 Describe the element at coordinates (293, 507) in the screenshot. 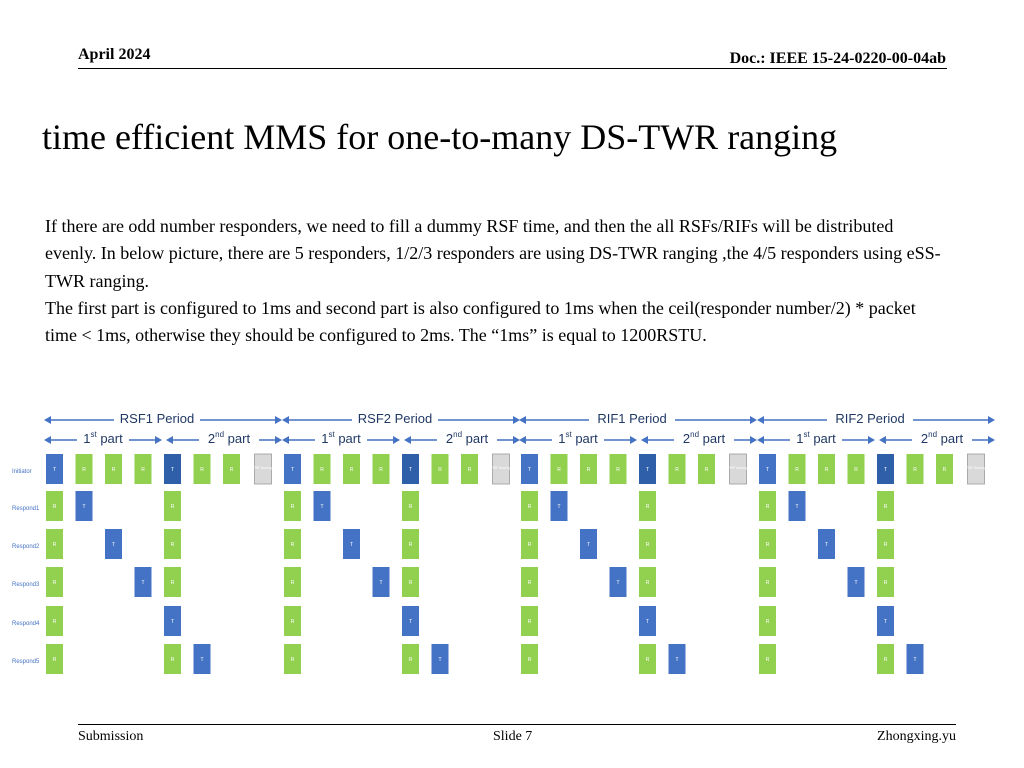

I see `resp1-rx1-text-2: R` at that location.